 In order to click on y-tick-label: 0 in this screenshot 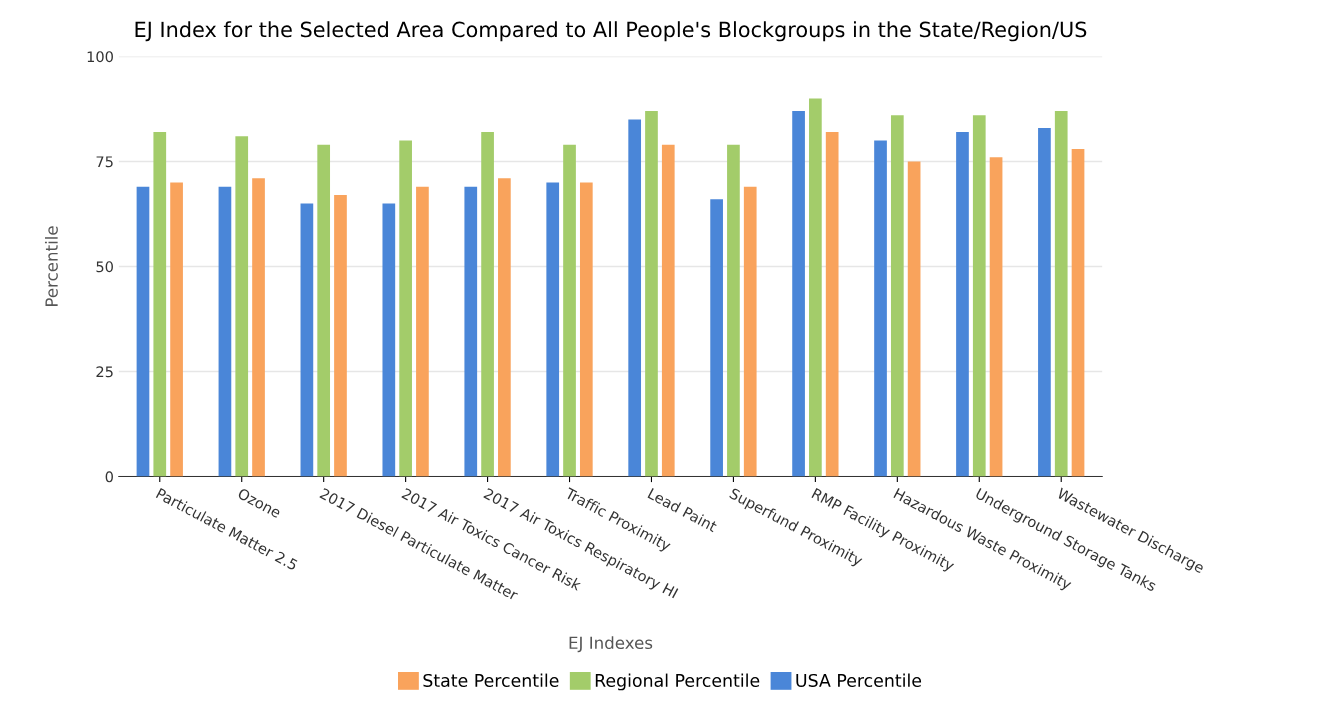, I will do `click(109, 477)`.